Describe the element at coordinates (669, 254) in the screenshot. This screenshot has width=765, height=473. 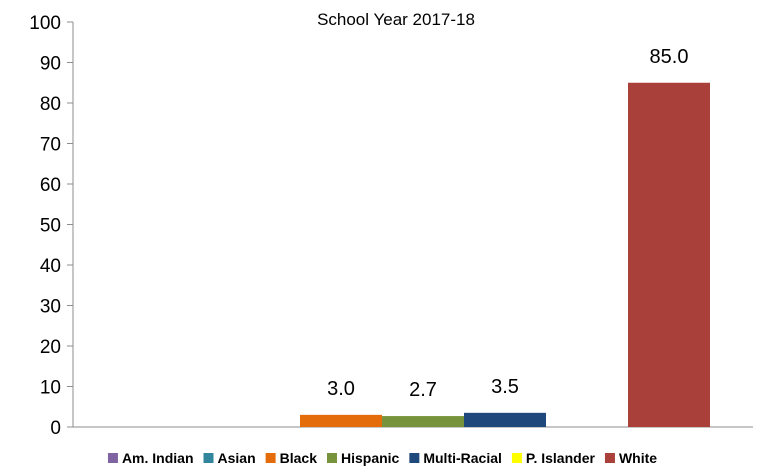
I see `bar-white` at that location.